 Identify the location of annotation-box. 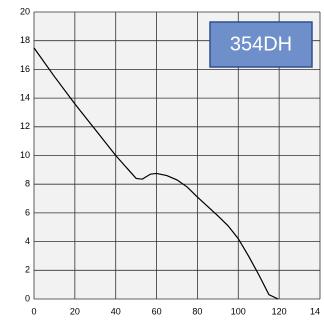
(261, 44).